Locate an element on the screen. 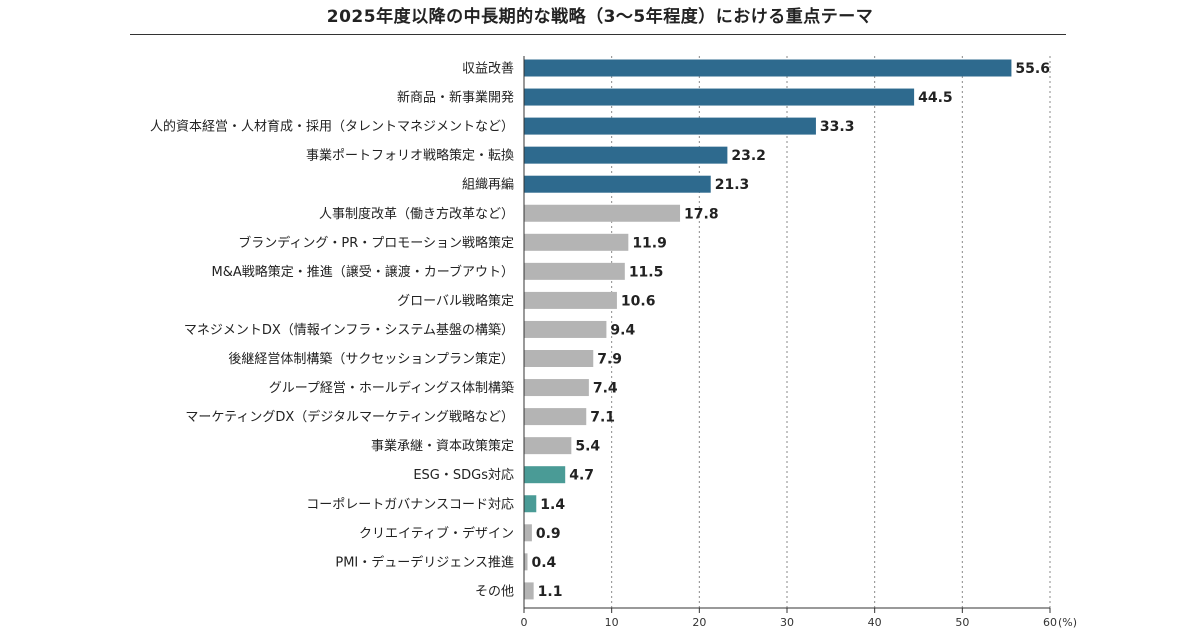 The width and height of the screenshot is (1200, 630). category-label: M&A戦略策定・推進（譲受・譲渡・カーブアウト） is located at coordinates (363, 272).